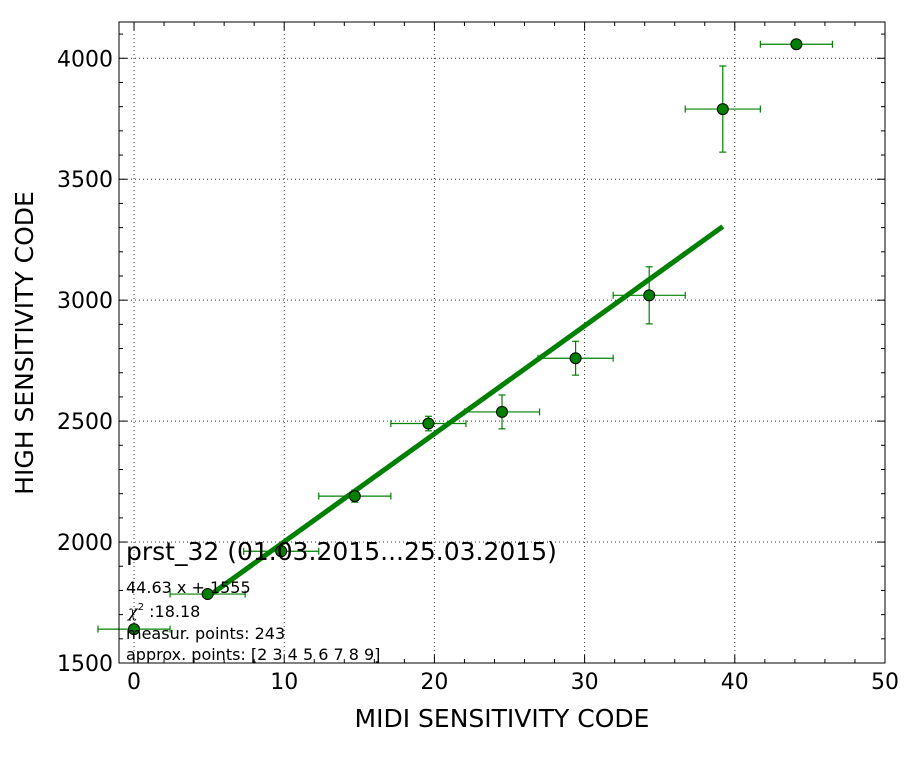 The image size is (912, 762). I want to click on x-tick-label: 10, so click(284, 682).